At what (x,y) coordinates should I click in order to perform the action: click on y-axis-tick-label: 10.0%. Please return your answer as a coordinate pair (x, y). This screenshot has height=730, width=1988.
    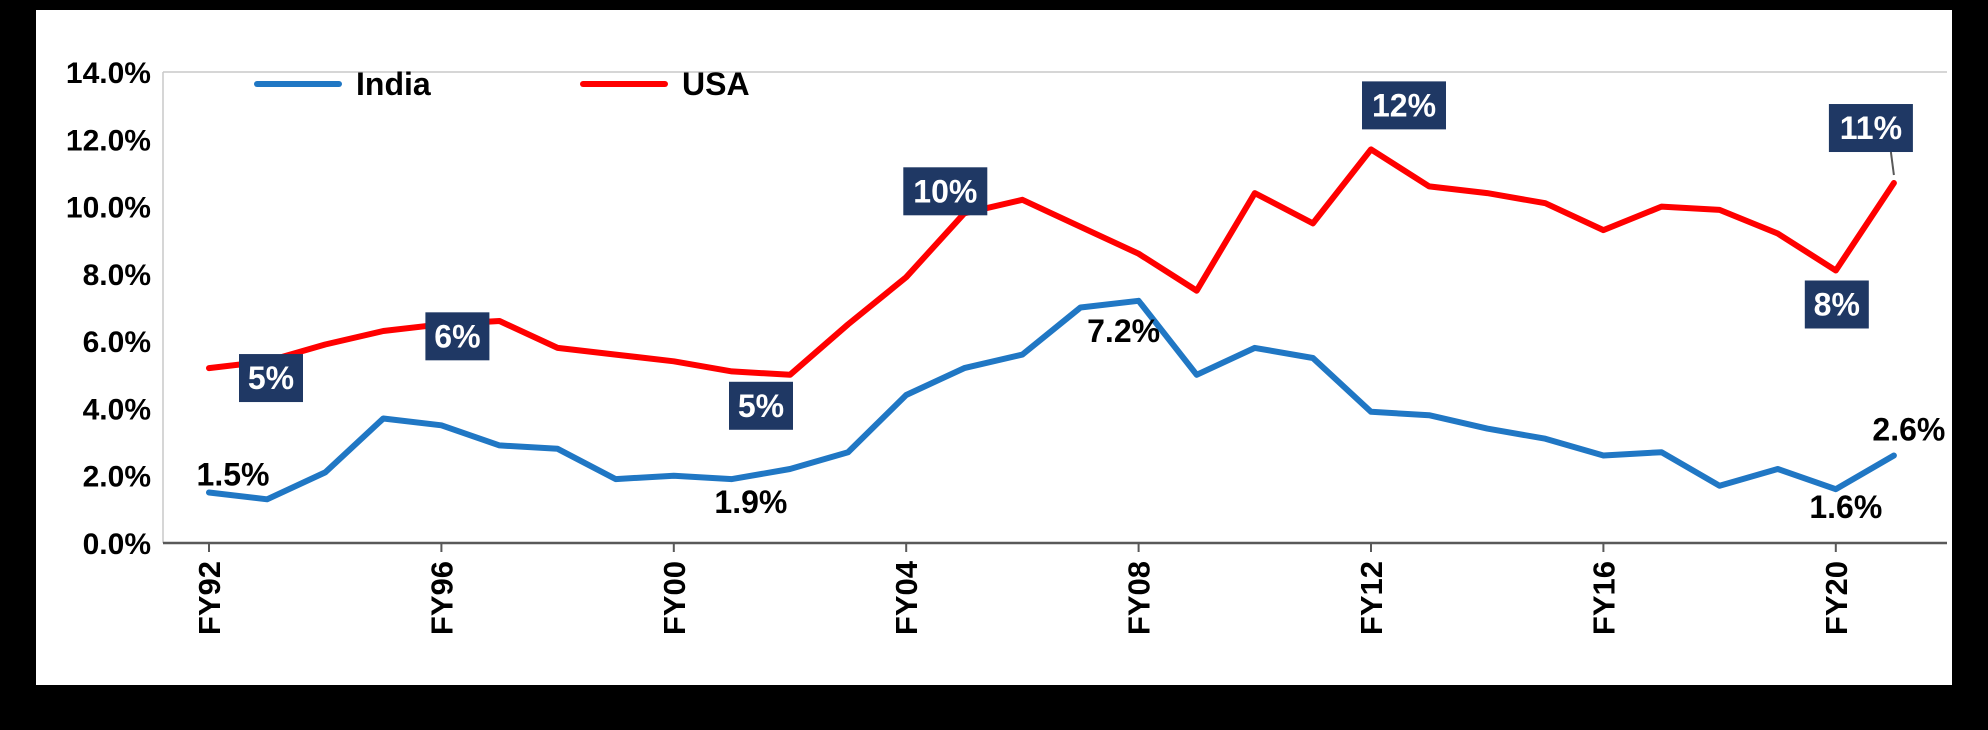
    Looking at the image, I should click on (108, 208).